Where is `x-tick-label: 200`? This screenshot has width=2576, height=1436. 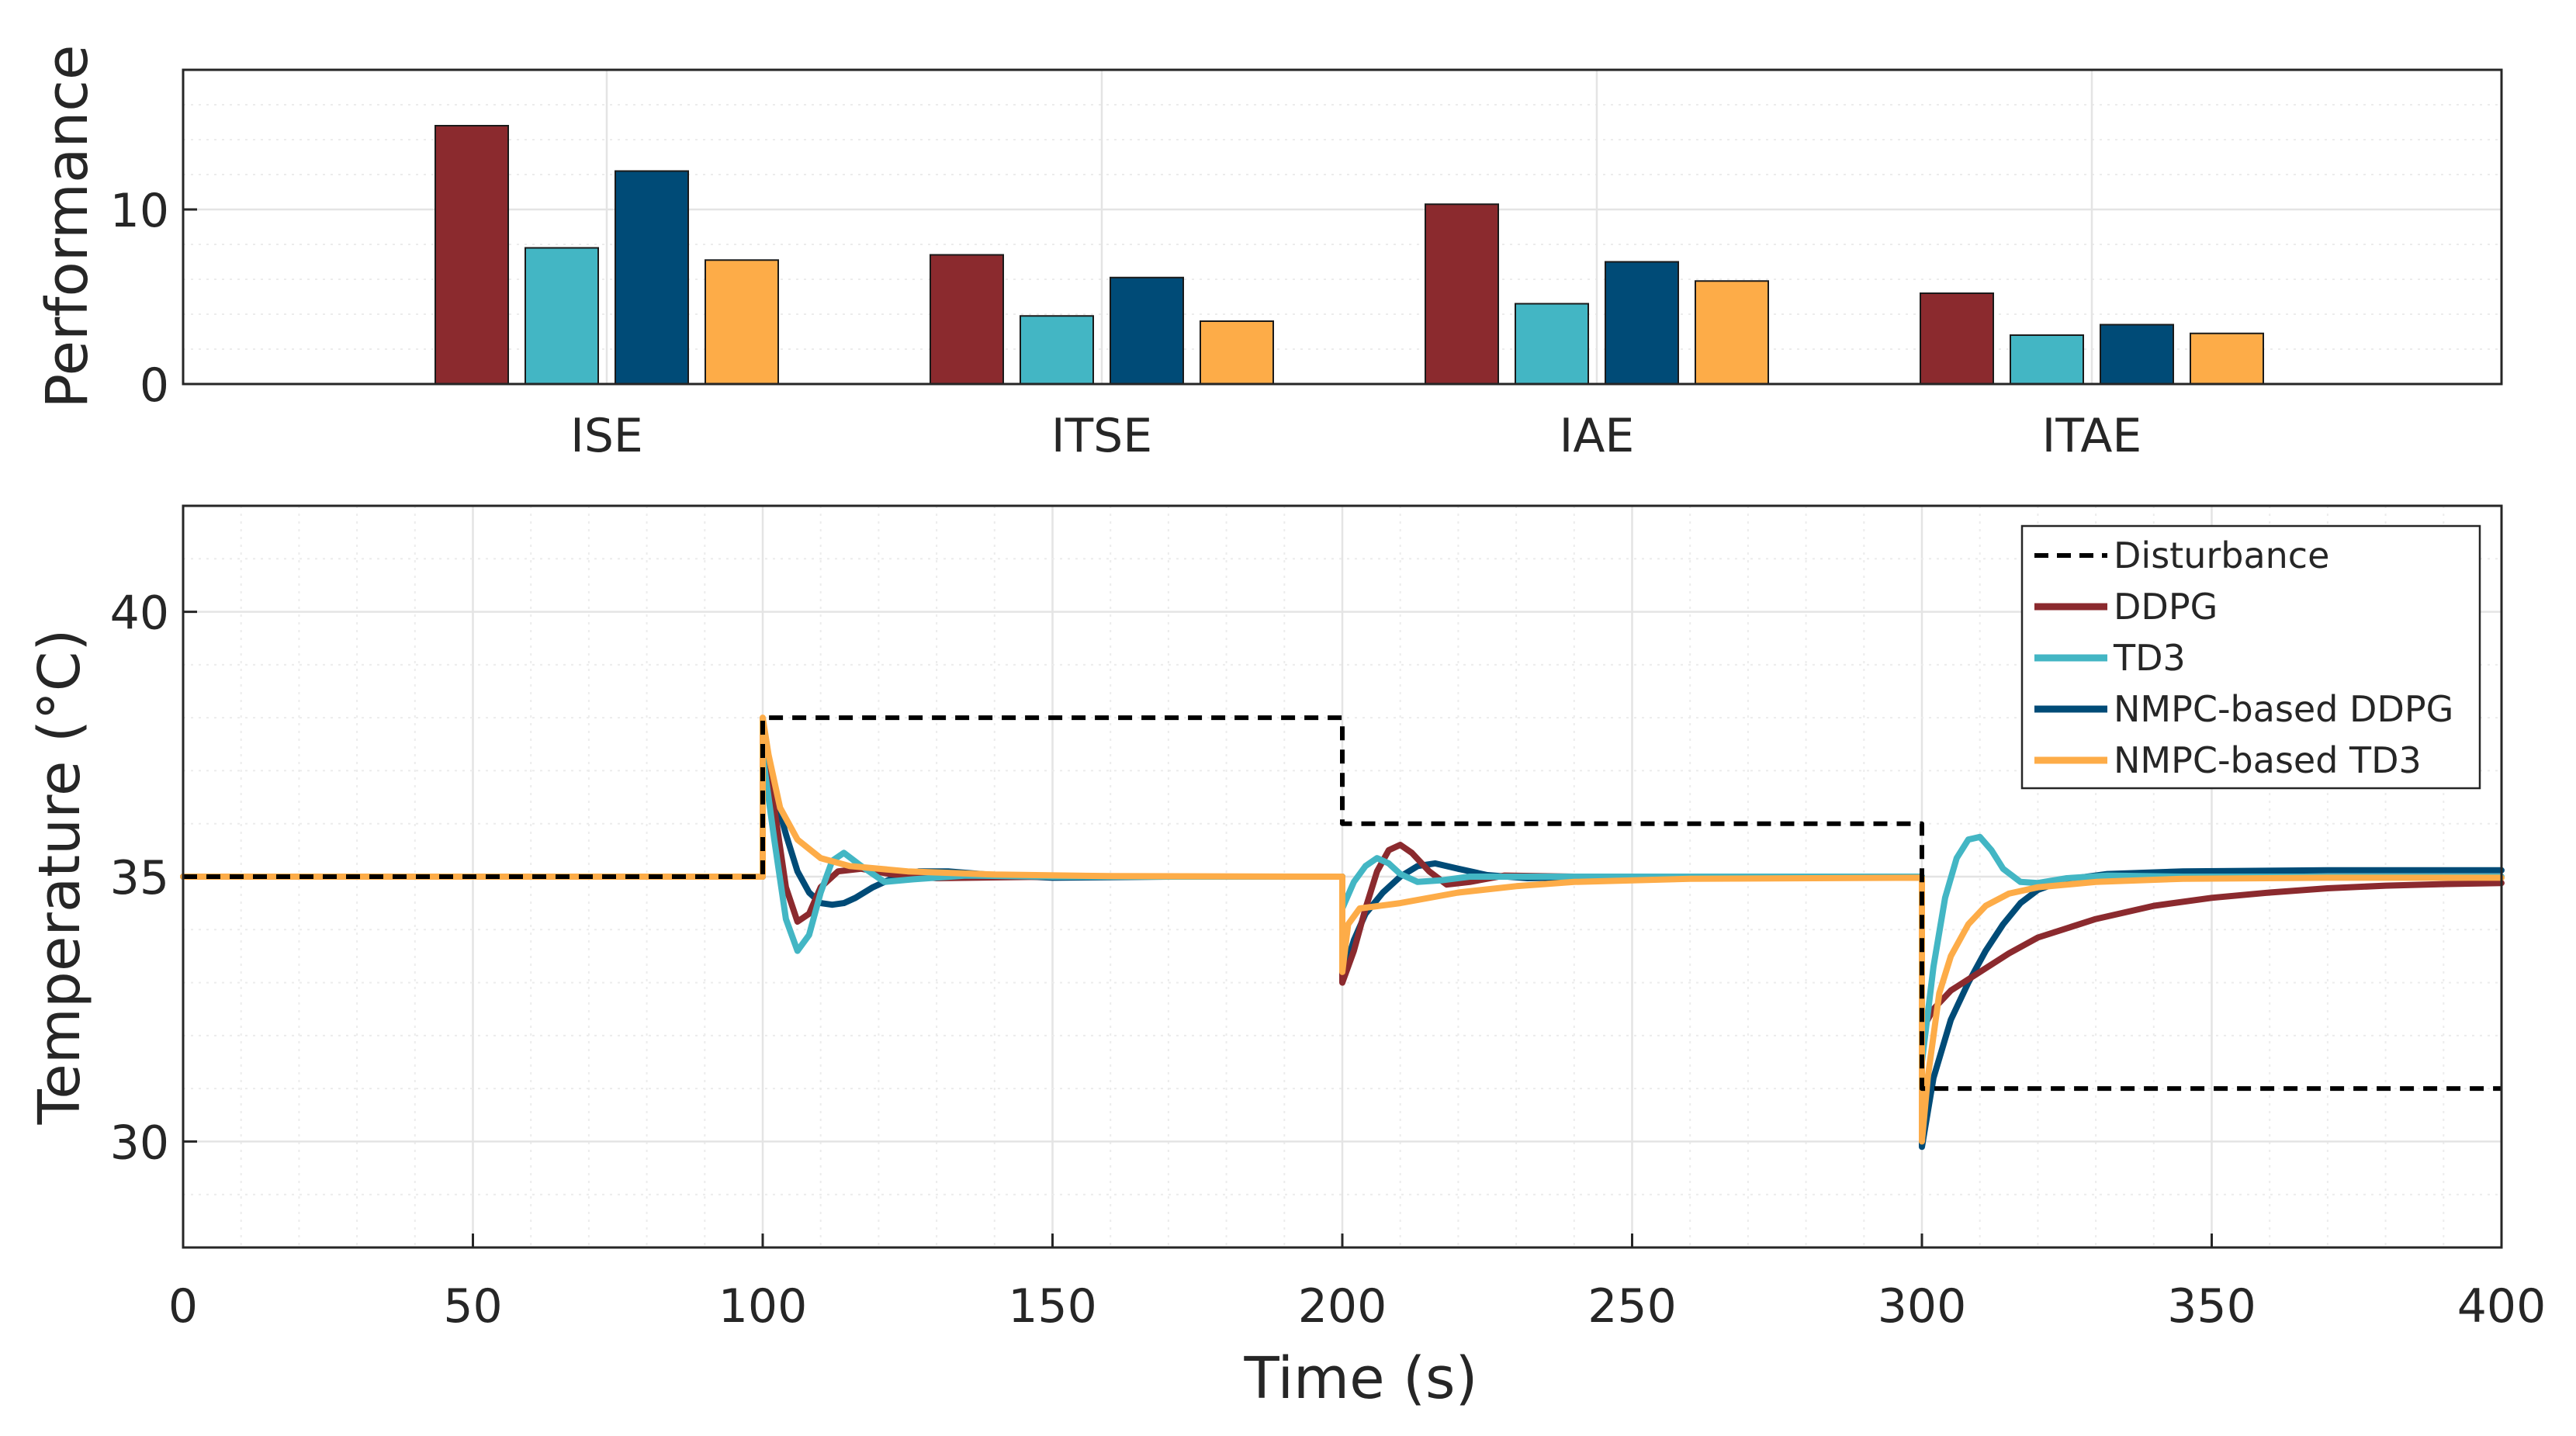 x-tick-label: 200 is located at coordinates (1342, 1306).